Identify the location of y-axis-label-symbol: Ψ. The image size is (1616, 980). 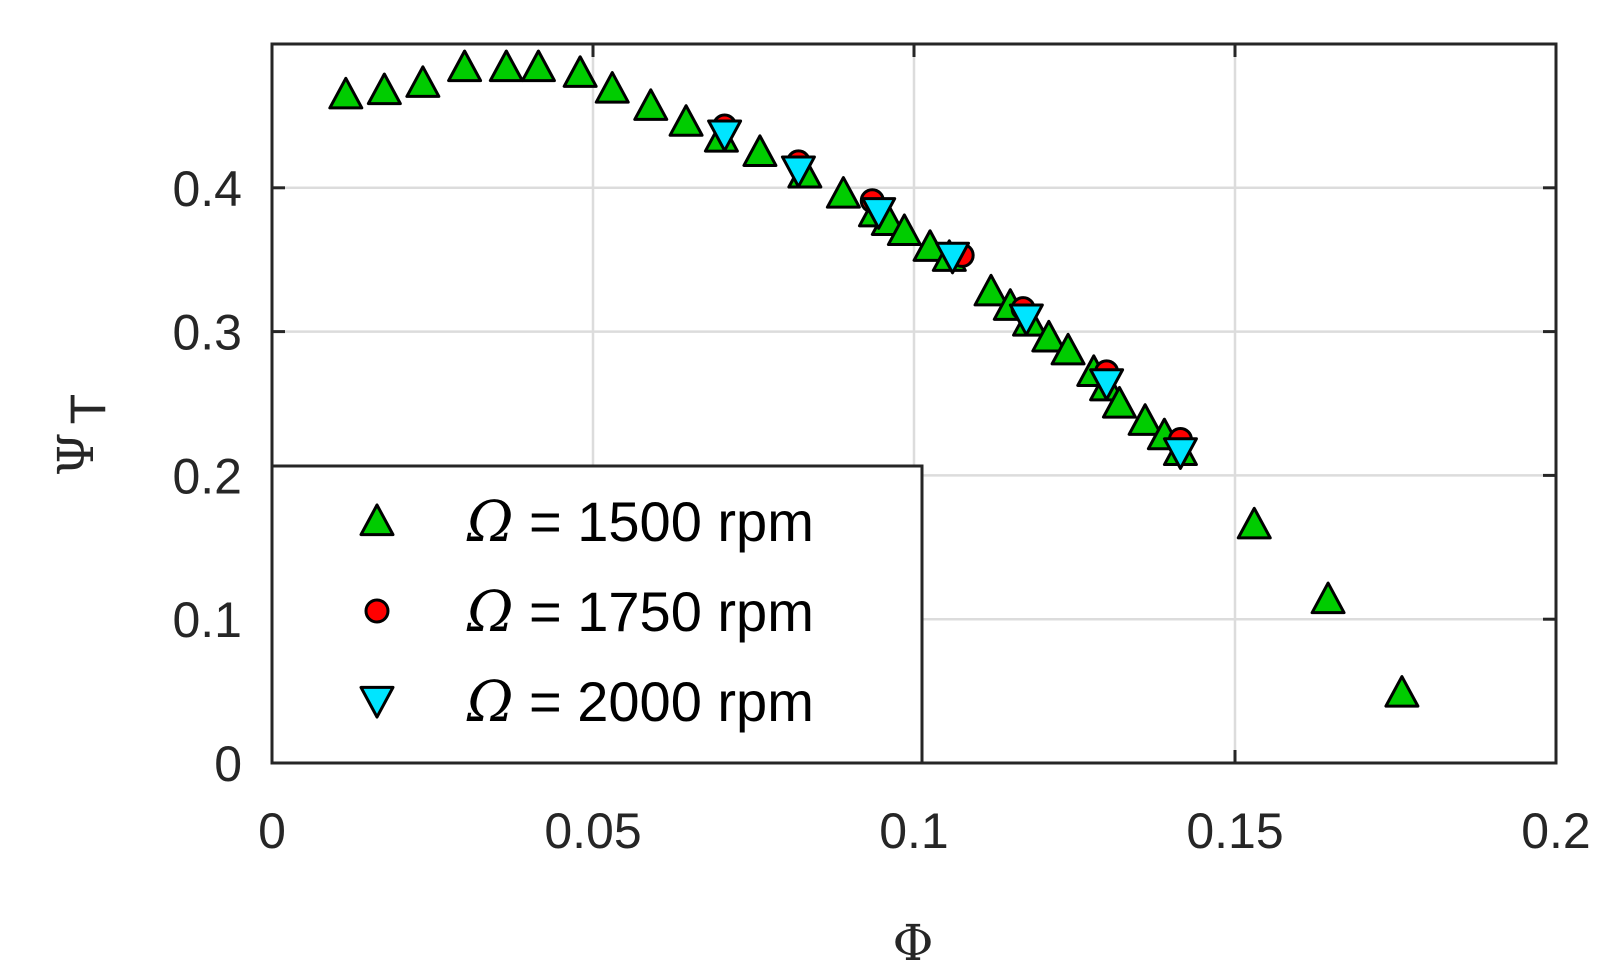
(76, 454).